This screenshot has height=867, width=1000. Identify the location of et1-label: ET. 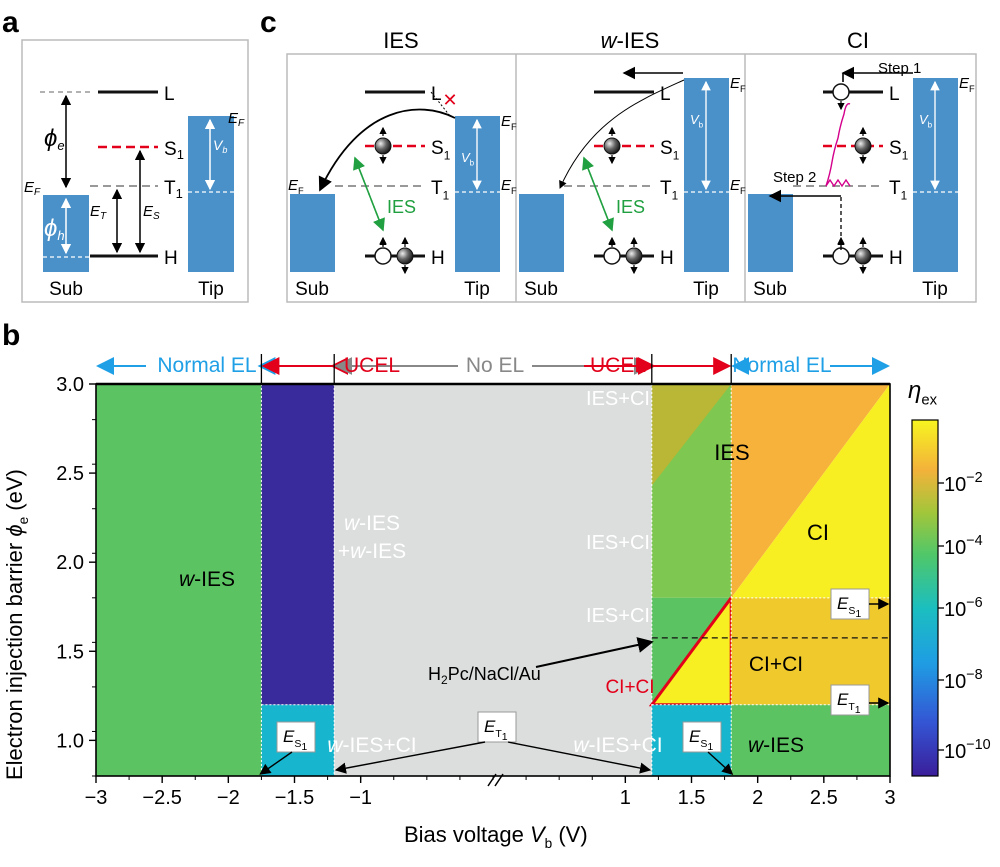
(98, 212).